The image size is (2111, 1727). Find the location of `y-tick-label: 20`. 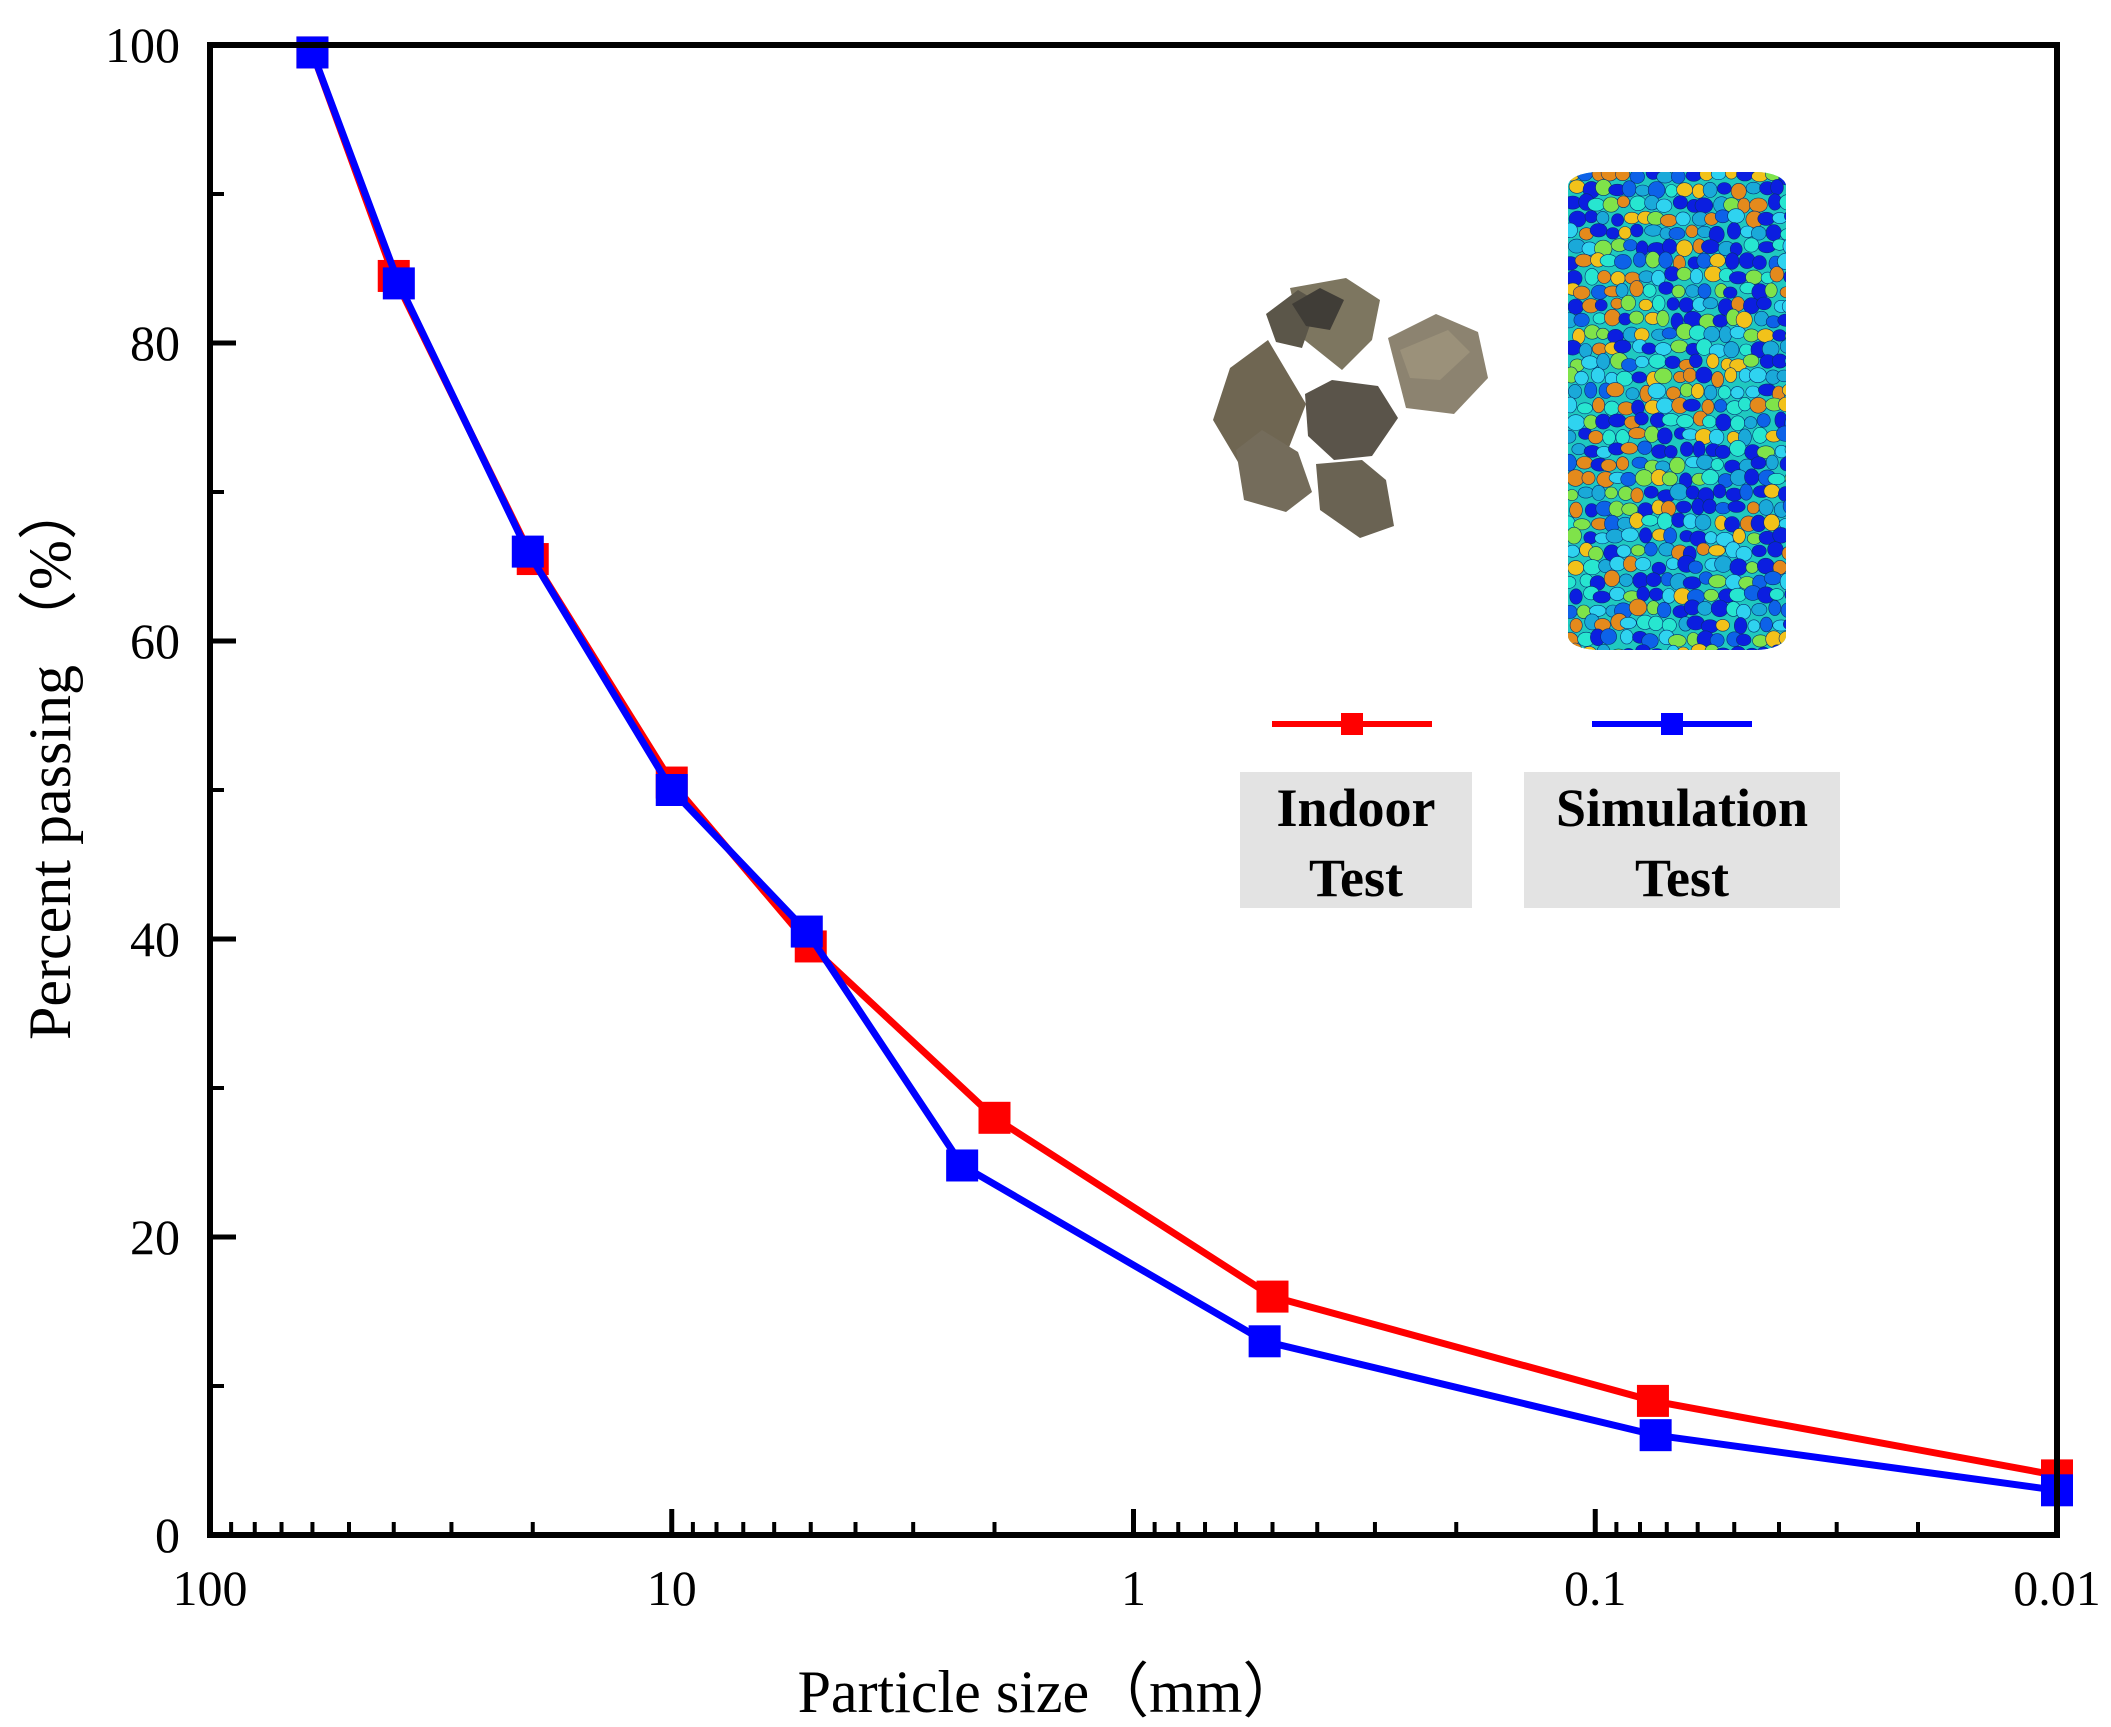

y-tick-label: 20 is located at coordinates (155, 1237).